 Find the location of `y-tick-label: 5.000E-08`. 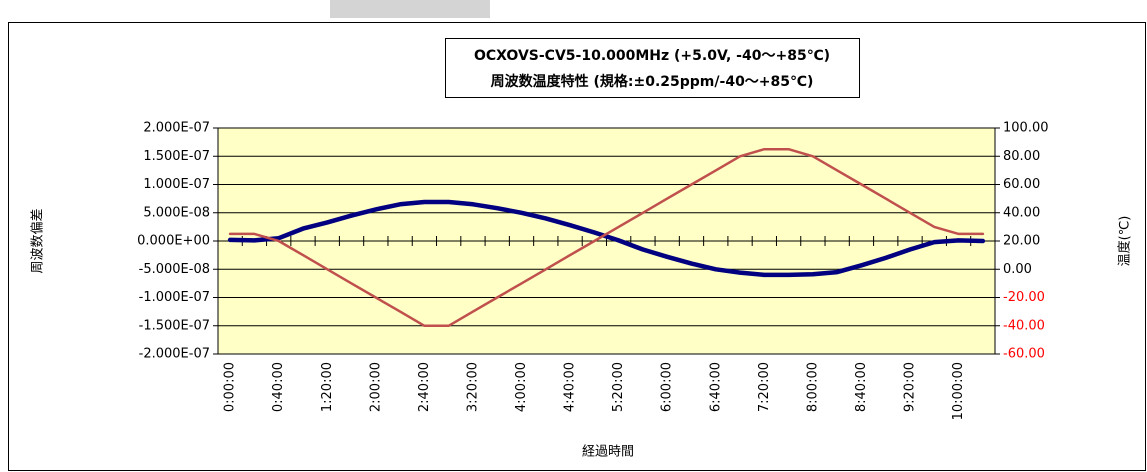

y-tick-label: 5.000E-08 is located at coordinates (176, 212).